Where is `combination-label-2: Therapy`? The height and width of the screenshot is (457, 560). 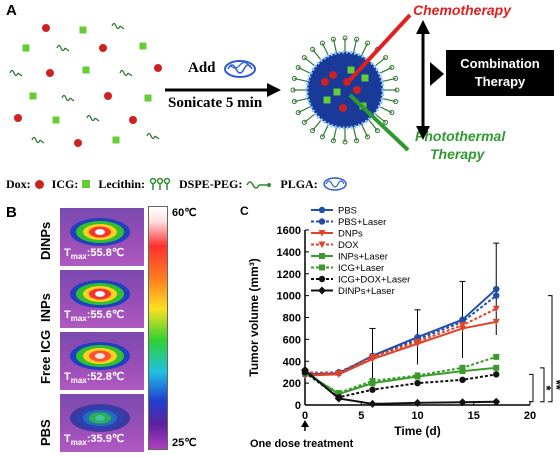
combination-label-2: Therapy is located at coordinates (500, 81).